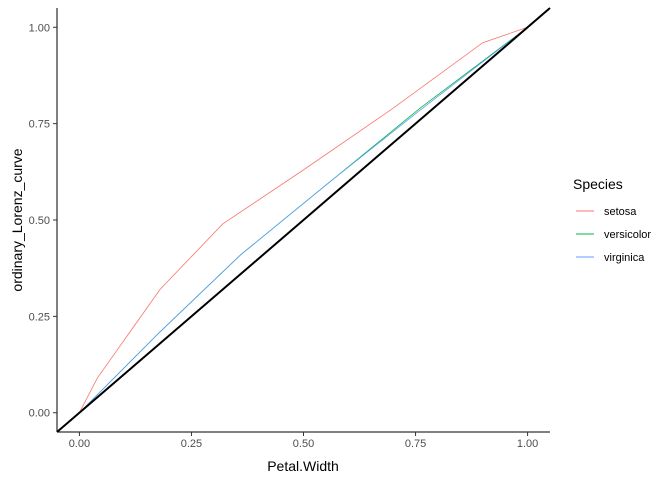 The image size is (672, 480). I want to click on legend-item-versicolor: versicolor, so click(613, 235).